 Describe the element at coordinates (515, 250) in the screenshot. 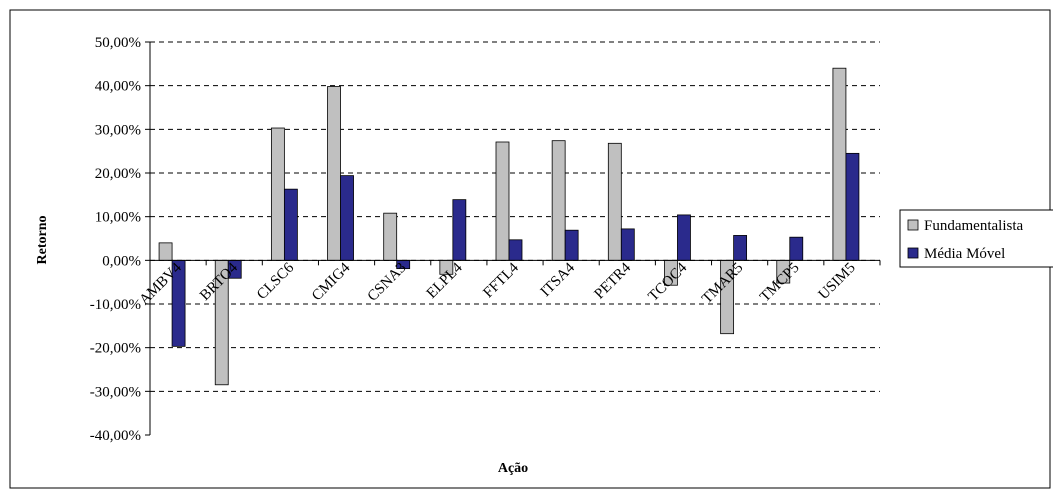

I see `bar-media-movel-fftl4` at that location.